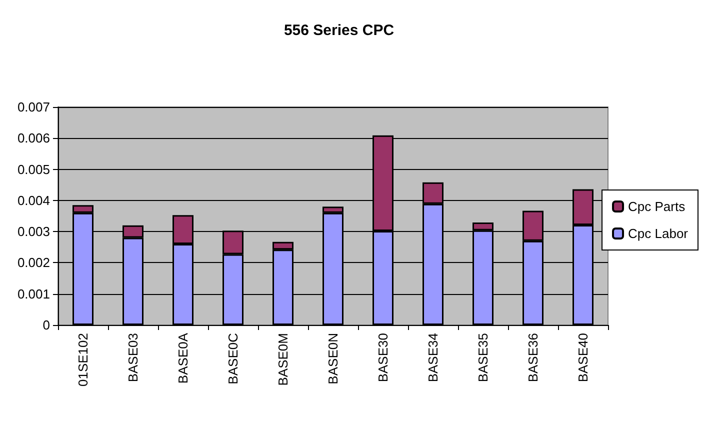  What do you see at coordinates (483, 357) in the screenshot?
I see `x-tick-label: BASE35` at bounding box center [483, 357].